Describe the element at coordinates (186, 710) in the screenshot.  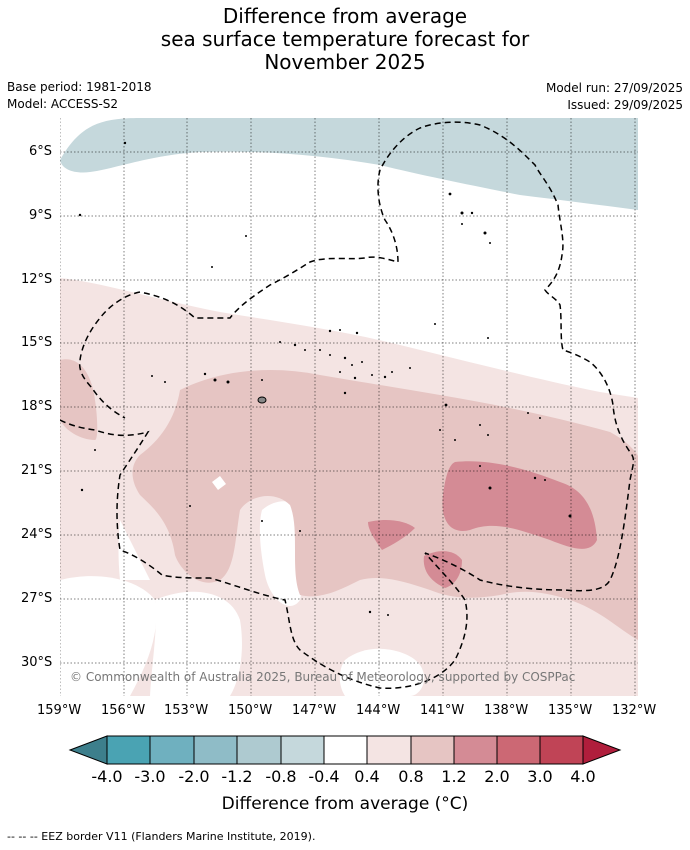
I see `lon-tick-153w: 153°W` at that location.